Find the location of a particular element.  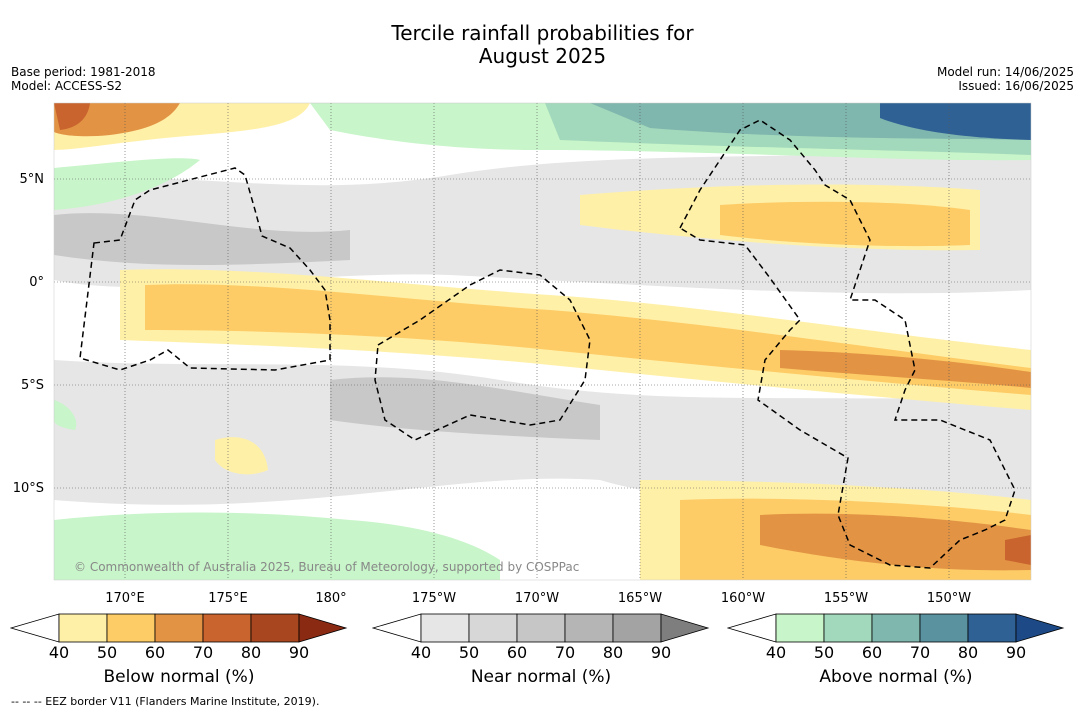

colorbar-above-normal: 40 50 60 70 80 90 Above normal (%) is located at coordinates (895, 652).